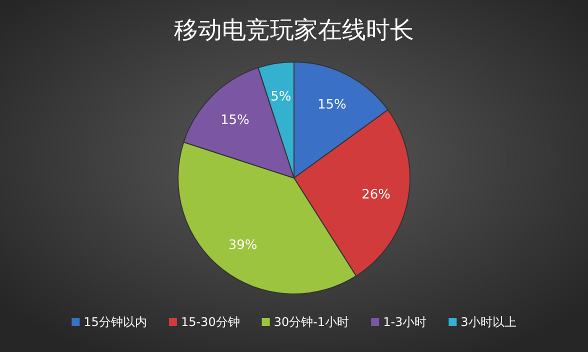 The image size is (588, 352). Describe the element at coordinates (115, 322) in the screenshot. I see `legend-label: 15分钟以内` at that location.